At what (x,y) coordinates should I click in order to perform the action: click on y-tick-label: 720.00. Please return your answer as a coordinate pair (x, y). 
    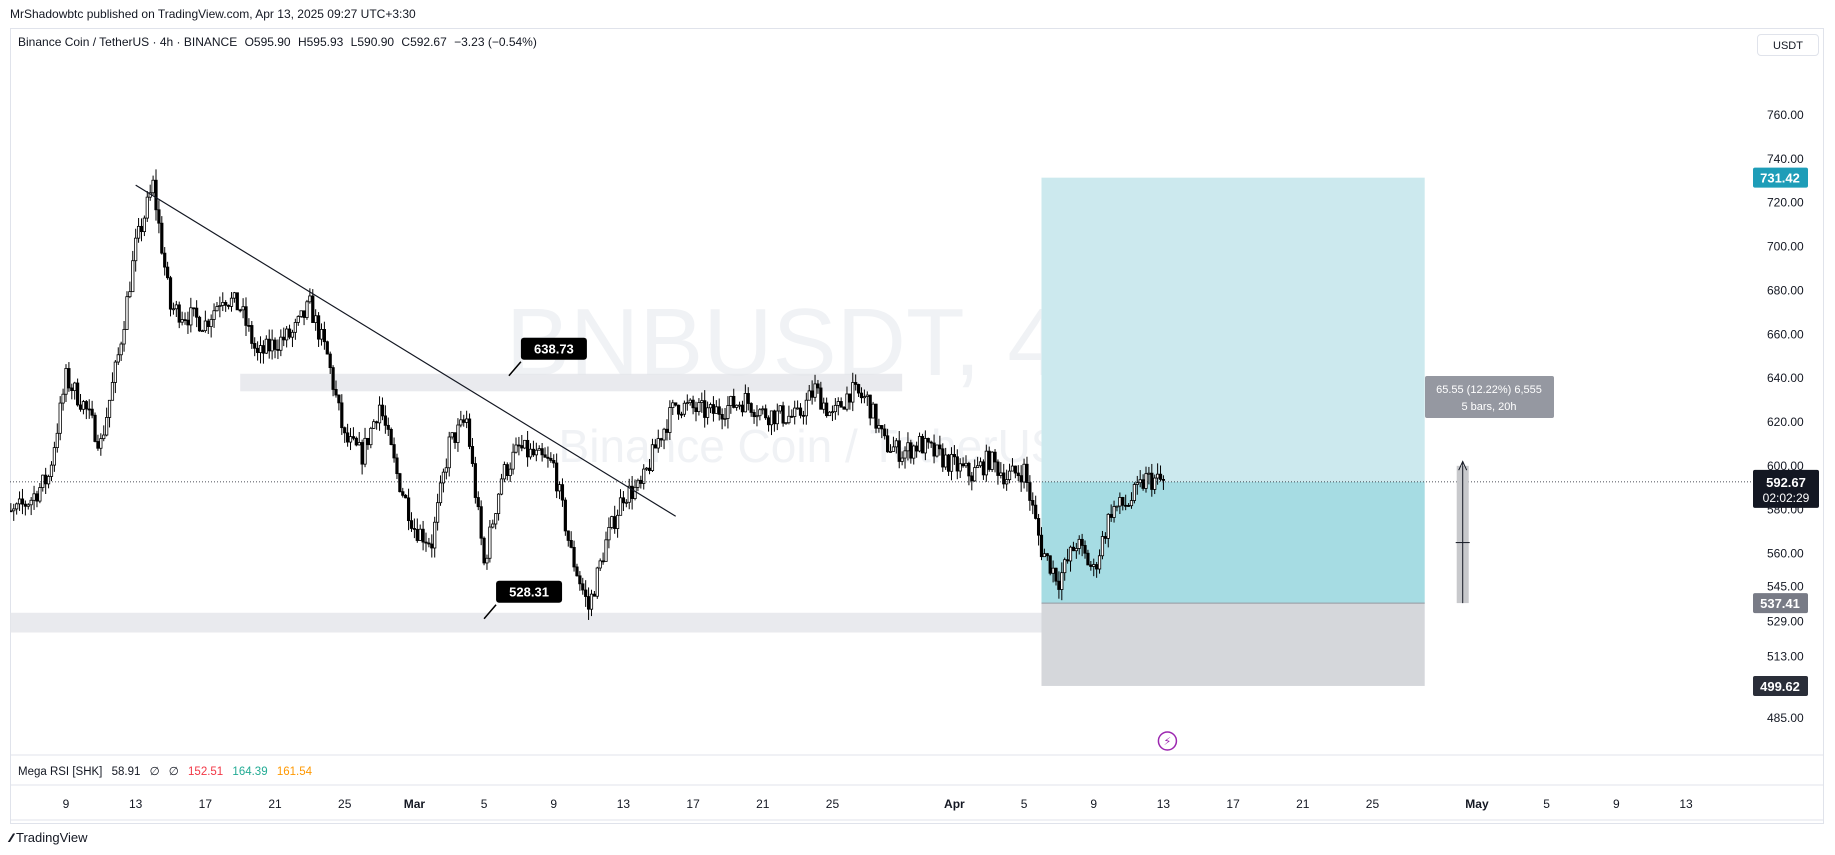
    Looking at the image, I should click on (1785, 203).